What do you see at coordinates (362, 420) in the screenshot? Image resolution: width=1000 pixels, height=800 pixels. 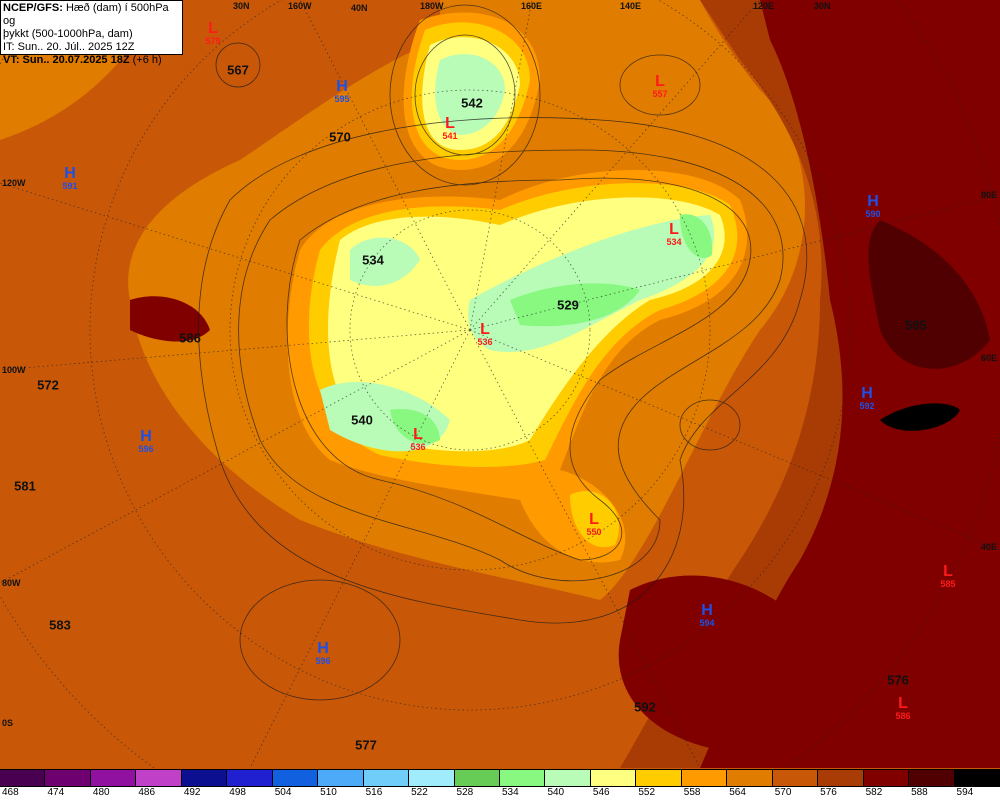 I see `contour-label: 540` at bounding box center [362, 420].